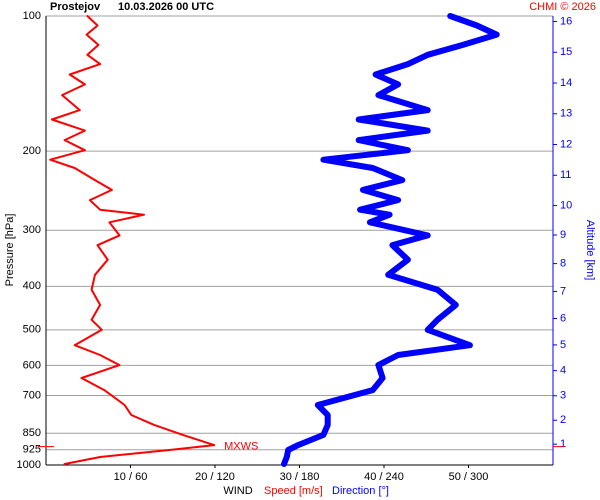  Describe the element at coordinates (32, 16) in the screenshot. I see `y-tick-label: 100` at that location.